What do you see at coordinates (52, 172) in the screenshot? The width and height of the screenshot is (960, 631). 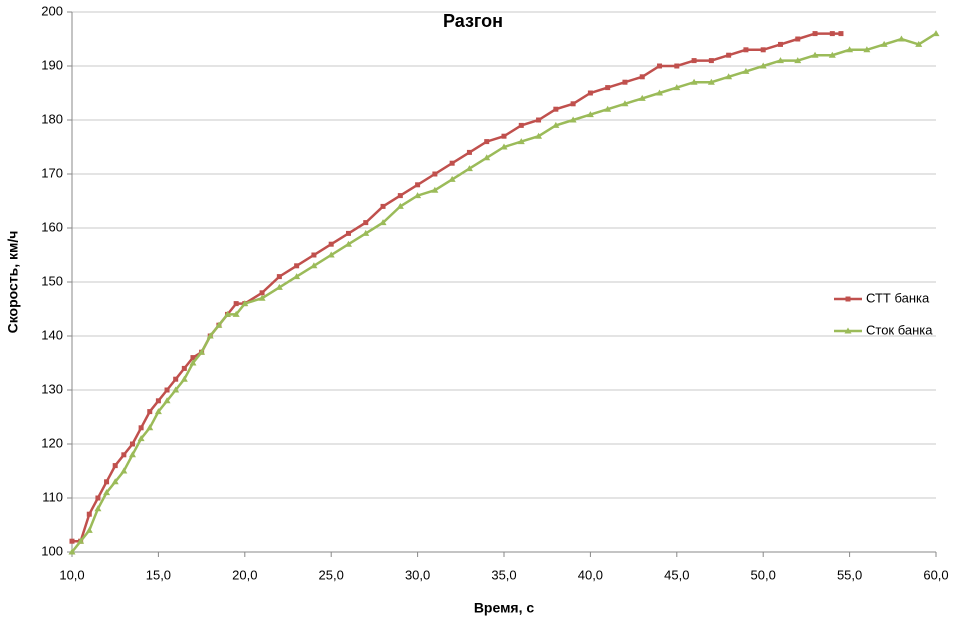 I see `y-tick-label: 170` at bounding box center [52, 172].